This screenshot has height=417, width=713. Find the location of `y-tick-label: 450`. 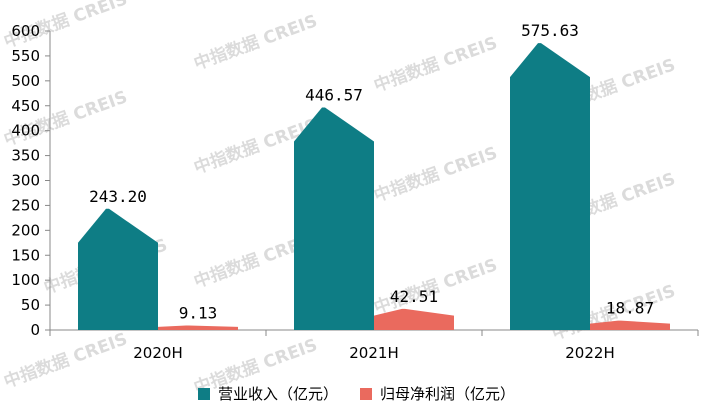

y-tick-label: 450 is located at coordinates (25, 106).